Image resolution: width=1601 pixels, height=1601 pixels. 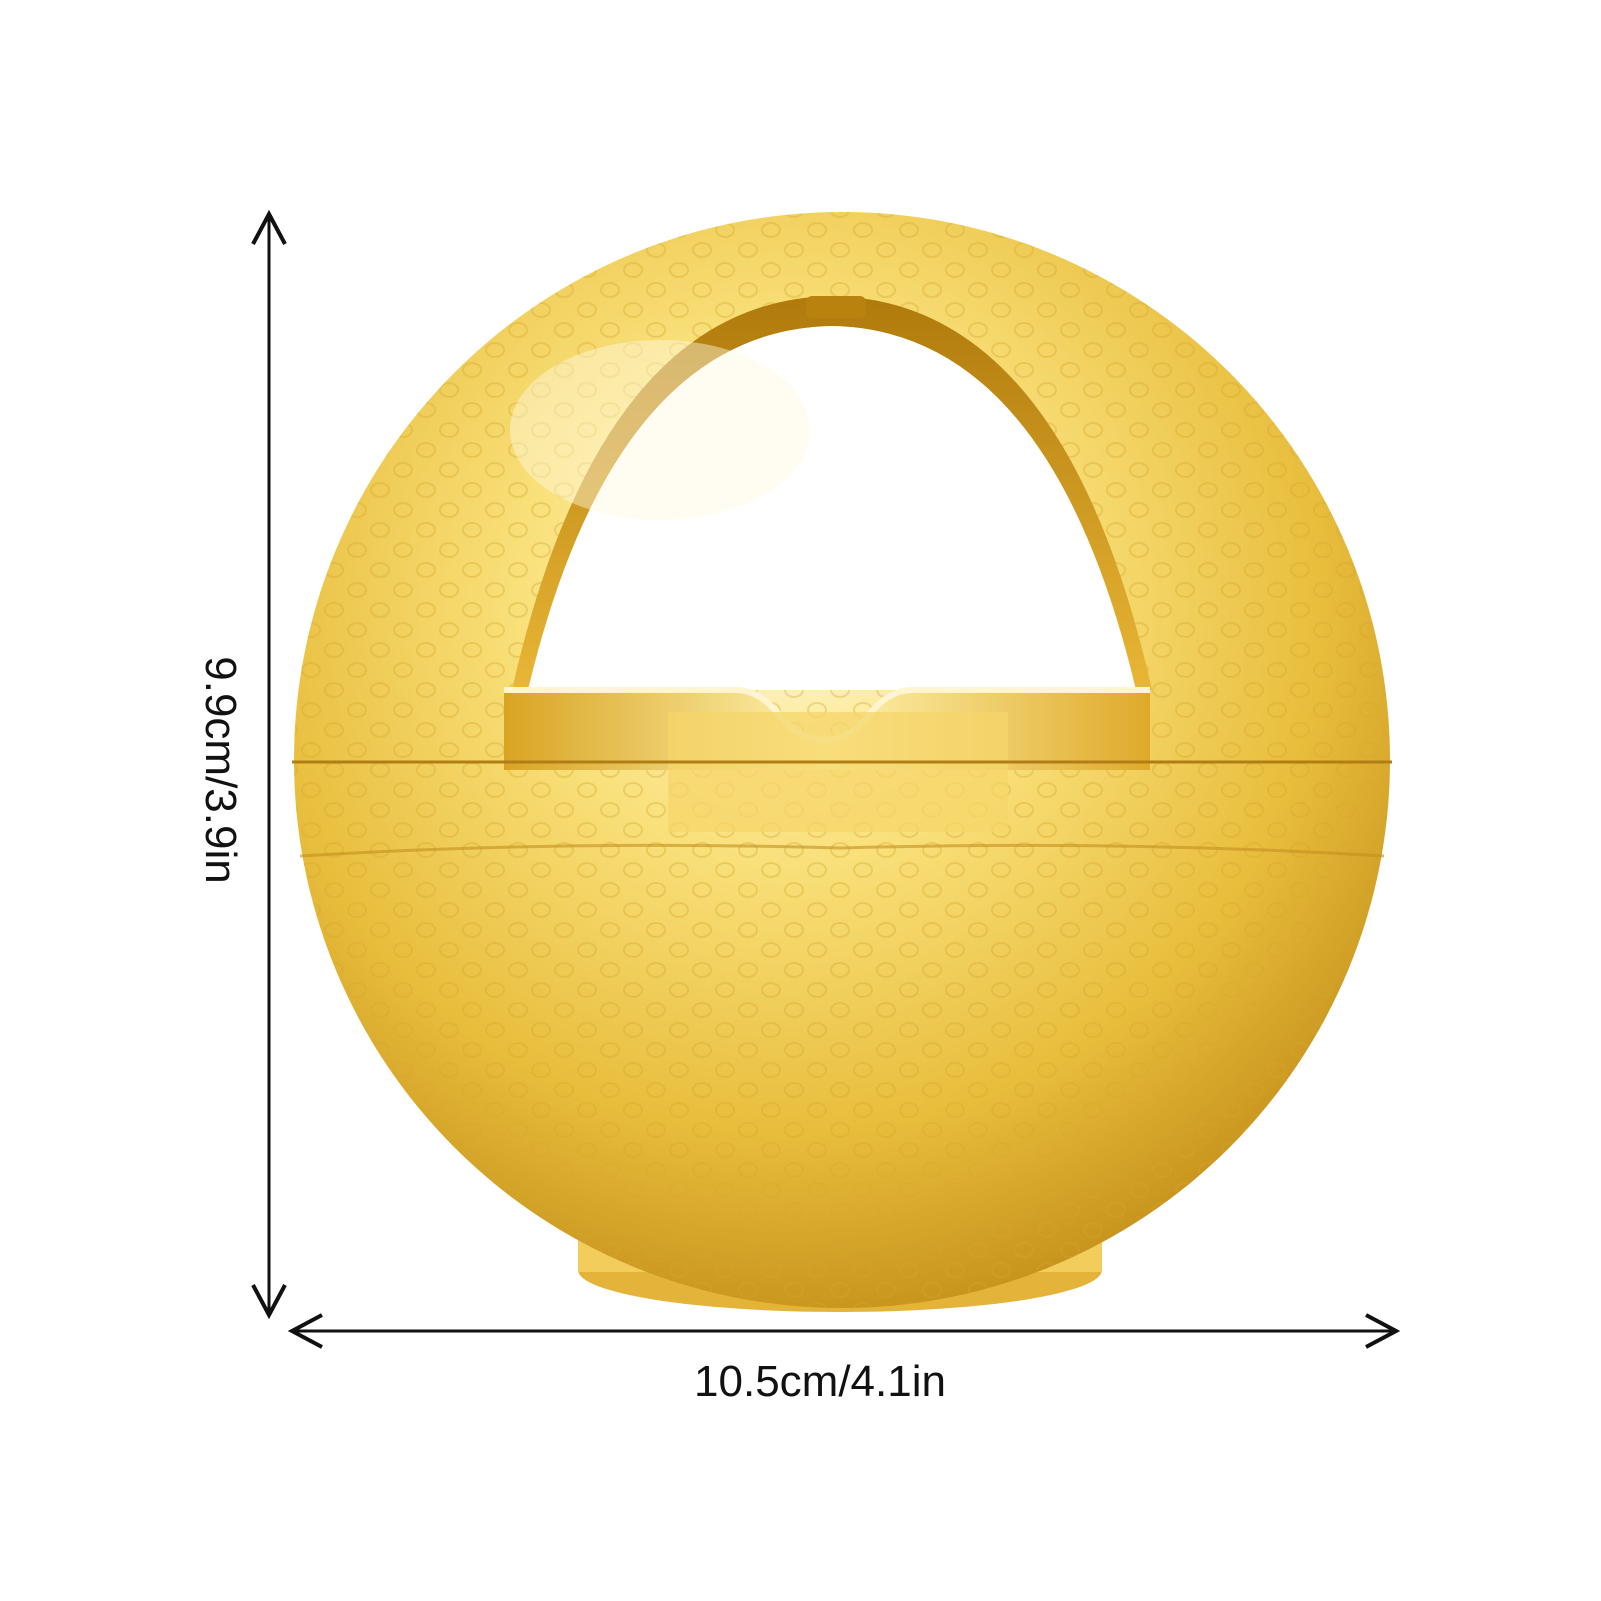 I want to click on height-dimension-label: 9.9cm/3.9in, so click(x=220, y=770).